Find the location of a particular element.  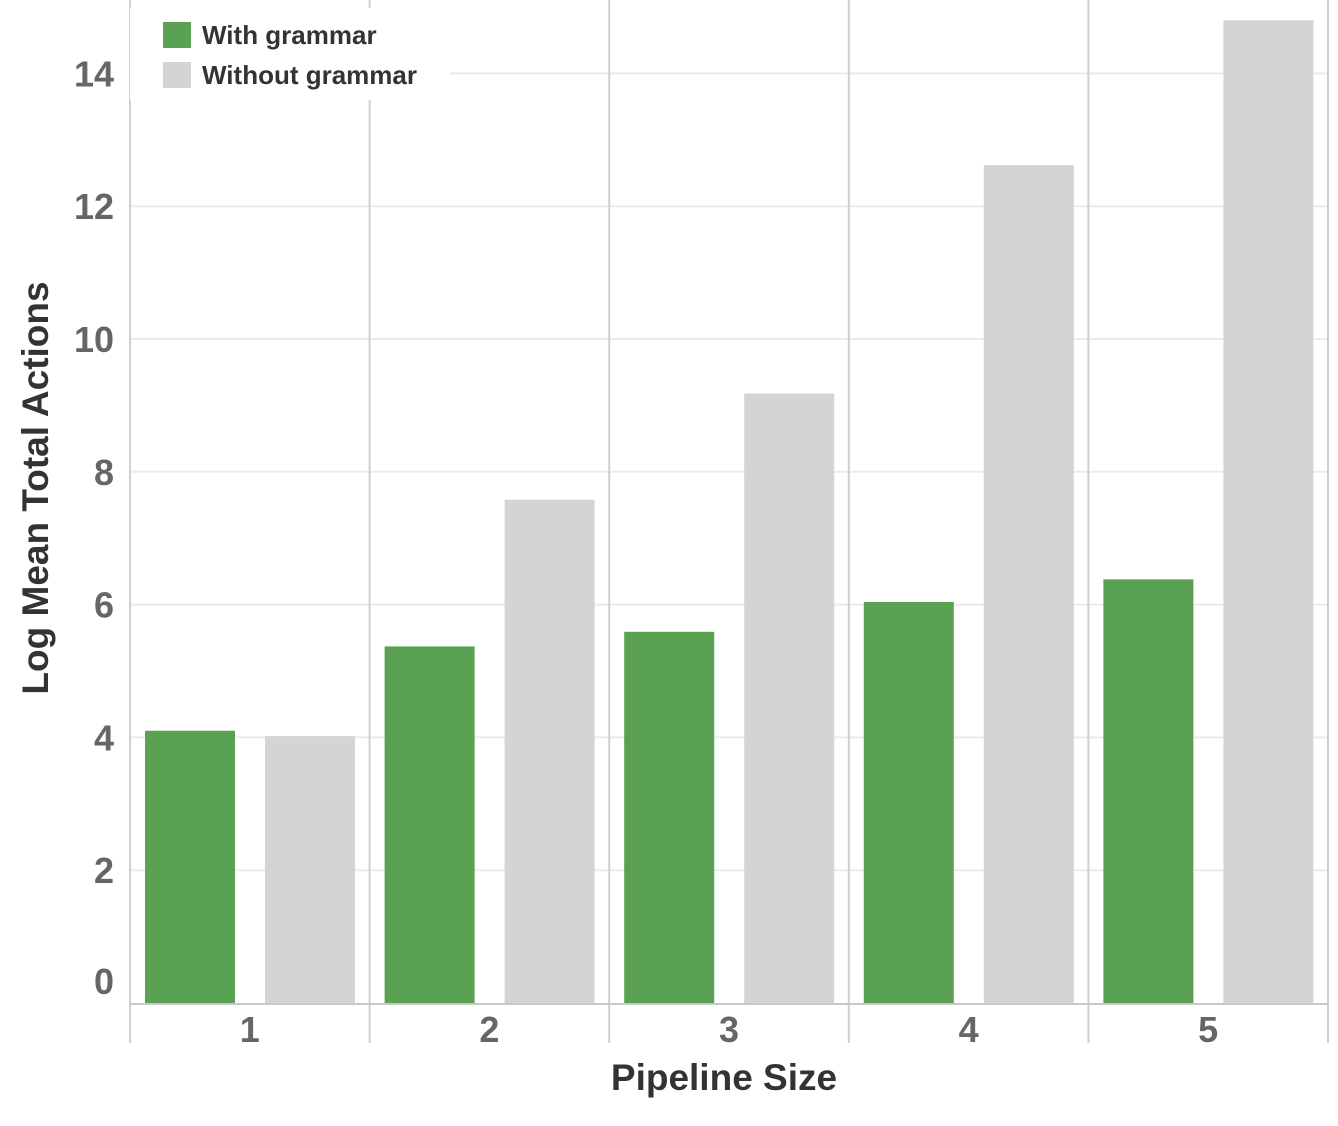

y-tick-label: 8 is located at coordinates (104, 472).